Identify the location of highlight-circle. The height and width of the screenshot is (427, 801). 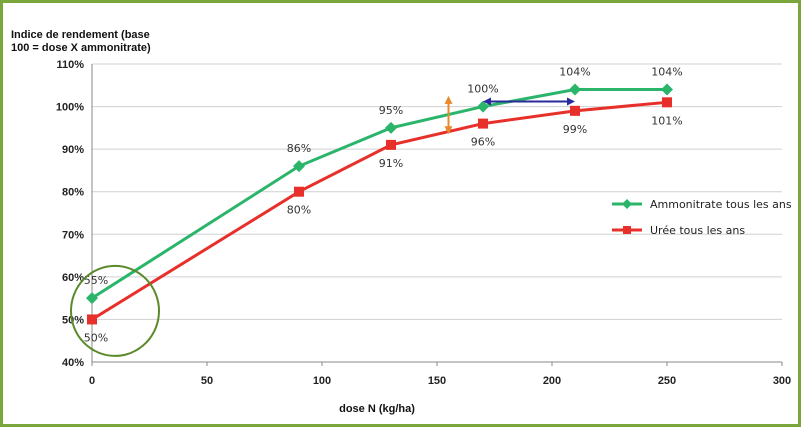
(115, 310).